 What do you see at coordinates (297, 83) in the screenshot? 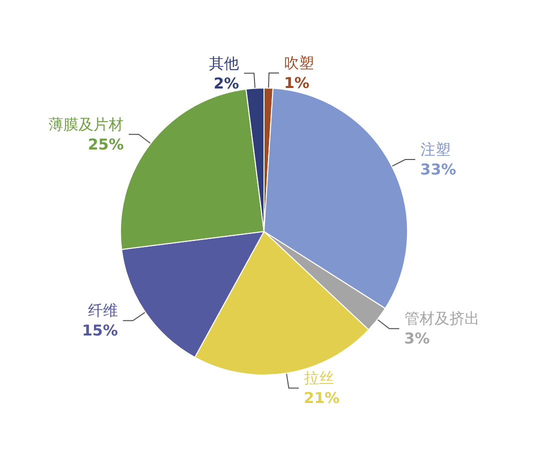
I see `data-label: 1%` at bounding box center [297, 83].